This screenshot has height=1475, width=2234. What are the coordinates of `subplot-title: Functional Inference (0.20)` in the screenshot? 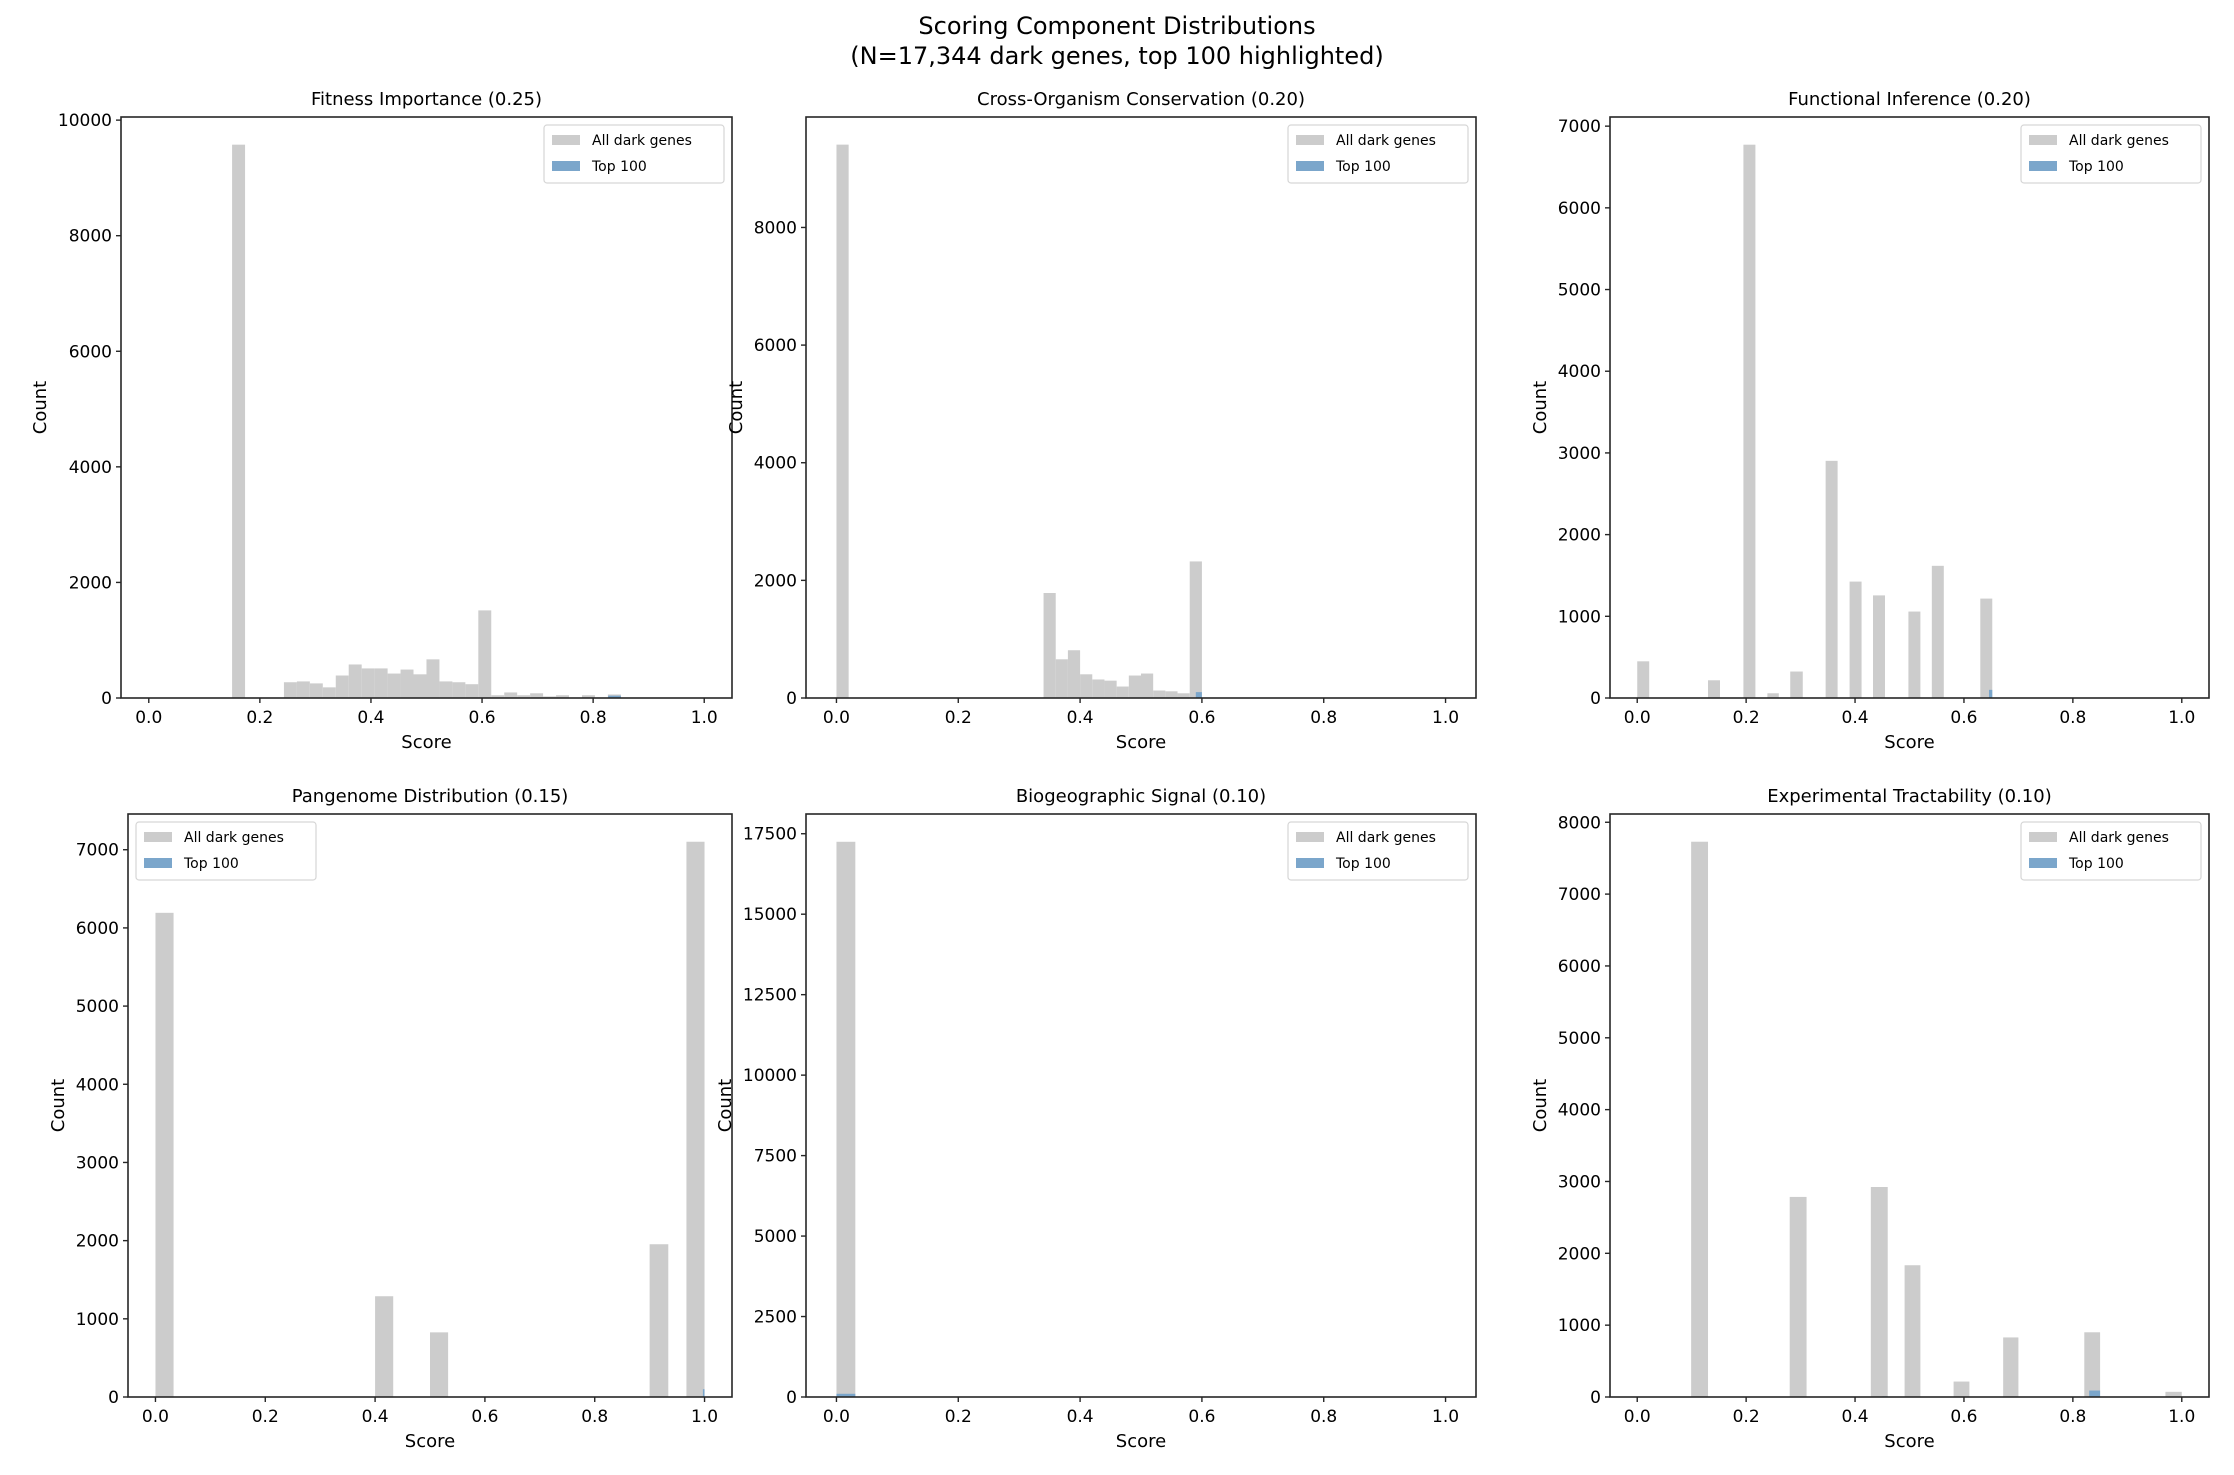 It's located at (1909, 99).